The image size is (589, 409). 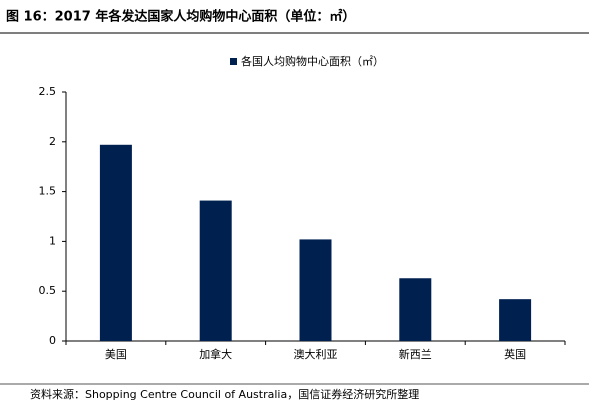 What do you see at coordinates (312, 61) in the screenshot?
I see `legend-label: 各国人均购物中心面积（㎡）` at bounding box center [312, 61].